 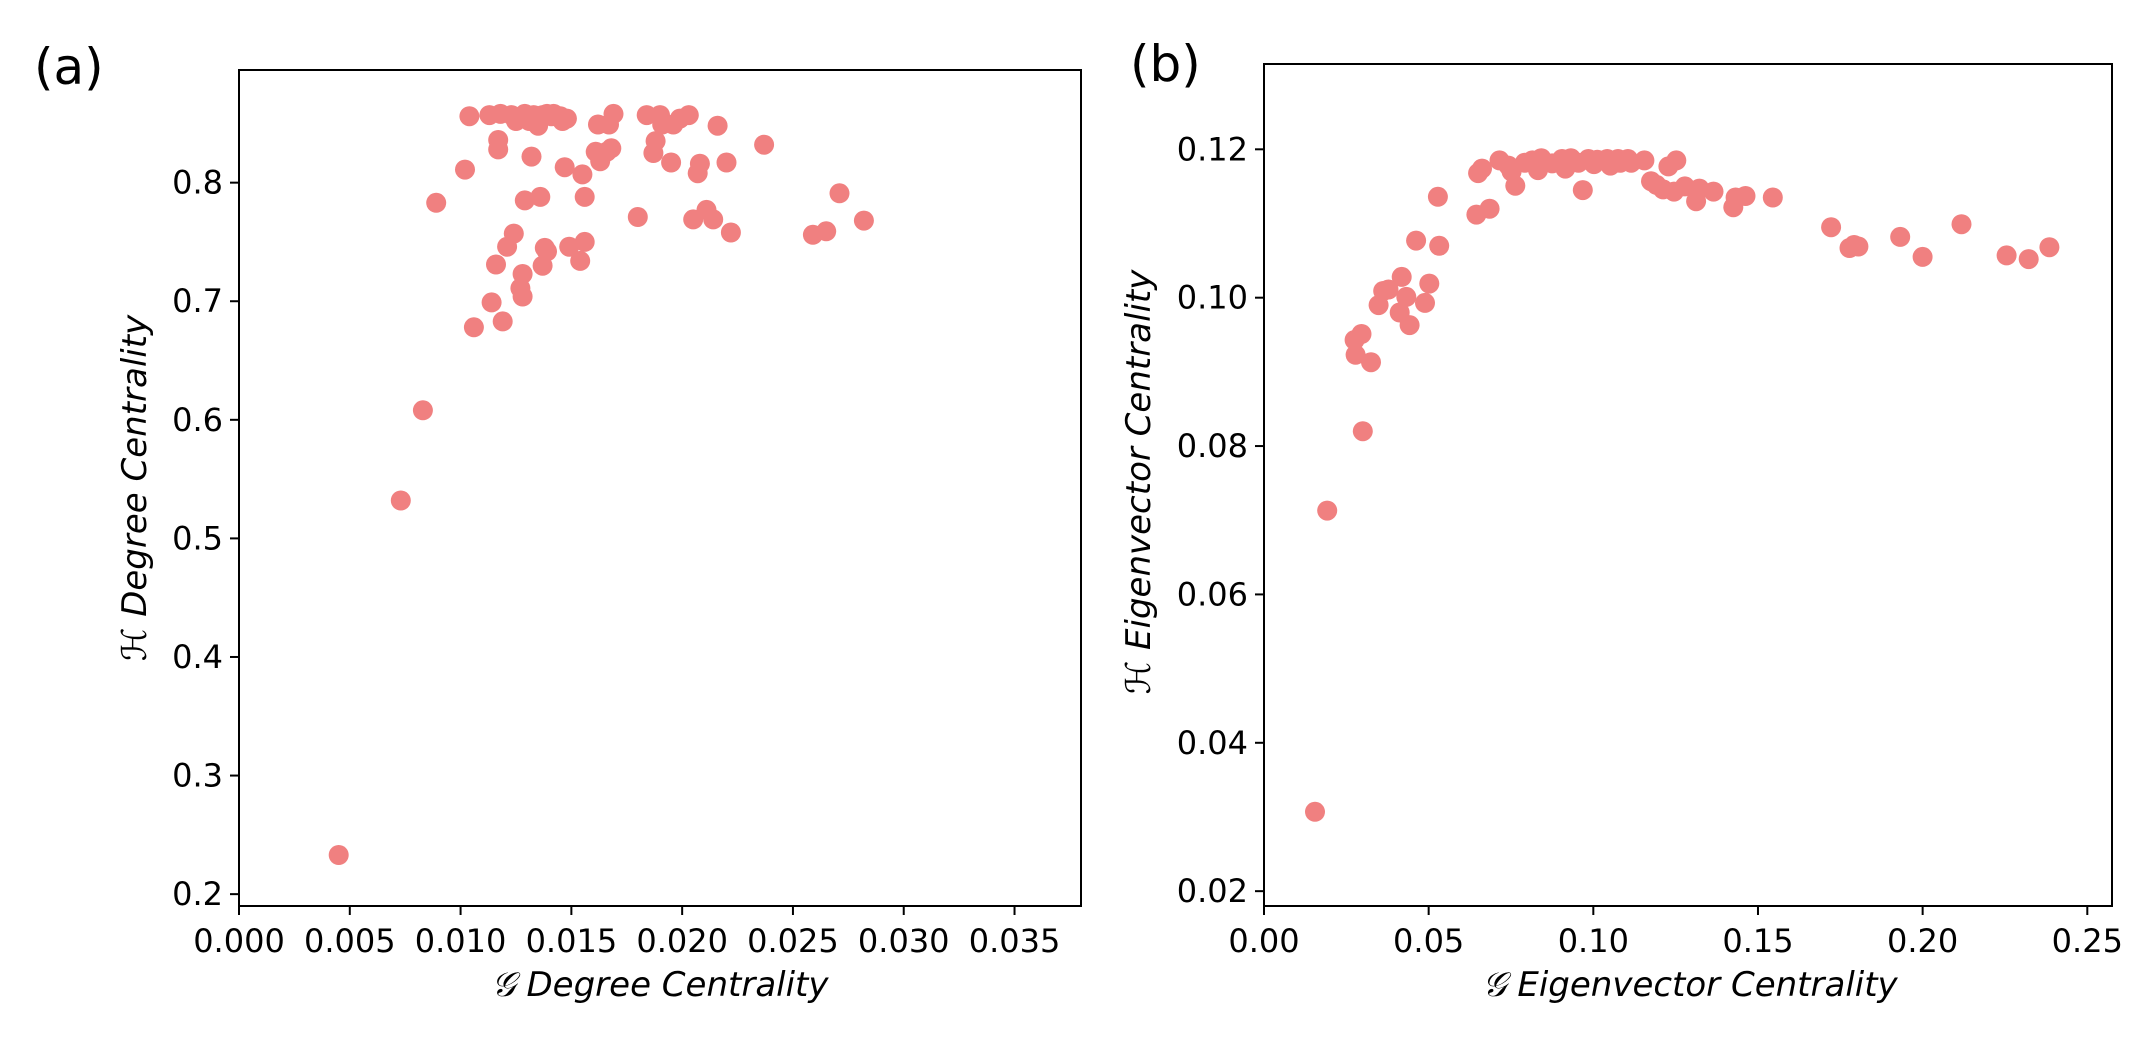 What do you see at coordinates (1675, 933) in the screenshot?
I see `panel-b-x-ticks: 0.00 0.05 0.10 0.15 0.20 0.25` at bounding box center [1675, 933].